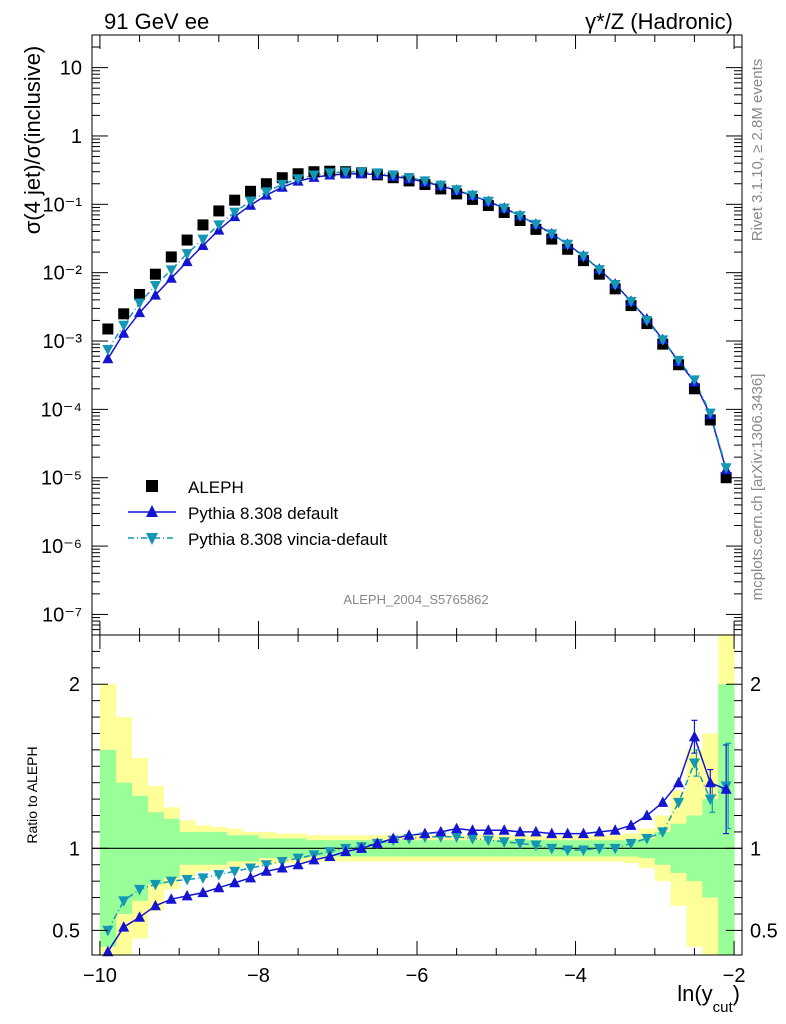 This screenshot has width=786, height=1024. What do you see at coordinates (63, 205) in the screenshot?
I see `main-y-tick-label: 10⁻¹` at bounding box center [63, 205].